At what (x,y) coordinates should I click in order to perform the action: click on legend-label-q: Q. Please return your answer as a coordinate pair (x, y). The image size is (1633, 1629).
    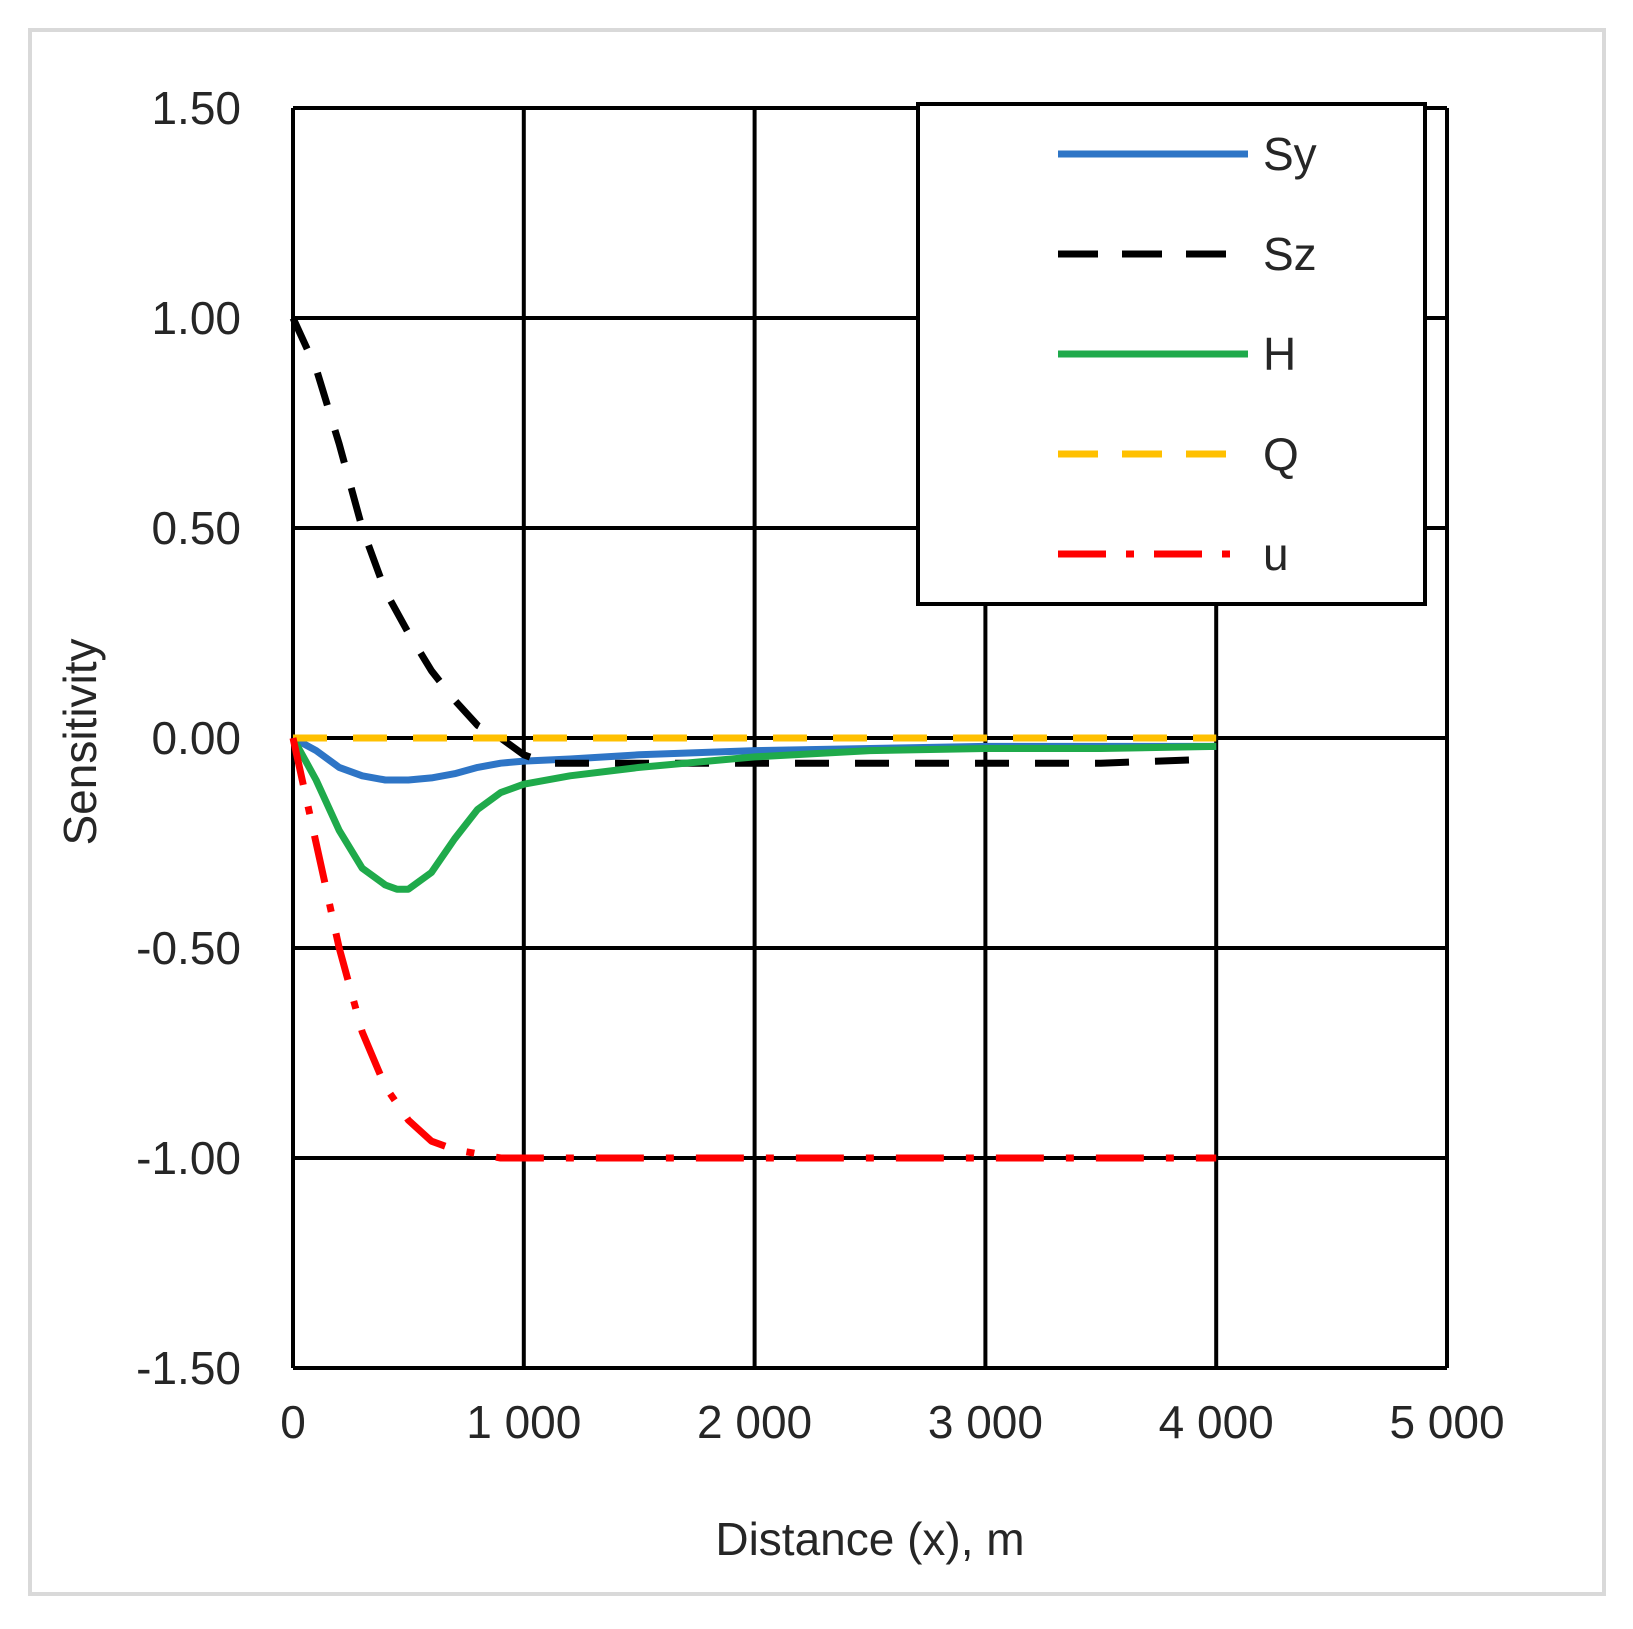
    Looking at the image, I should click on (1281, 454).